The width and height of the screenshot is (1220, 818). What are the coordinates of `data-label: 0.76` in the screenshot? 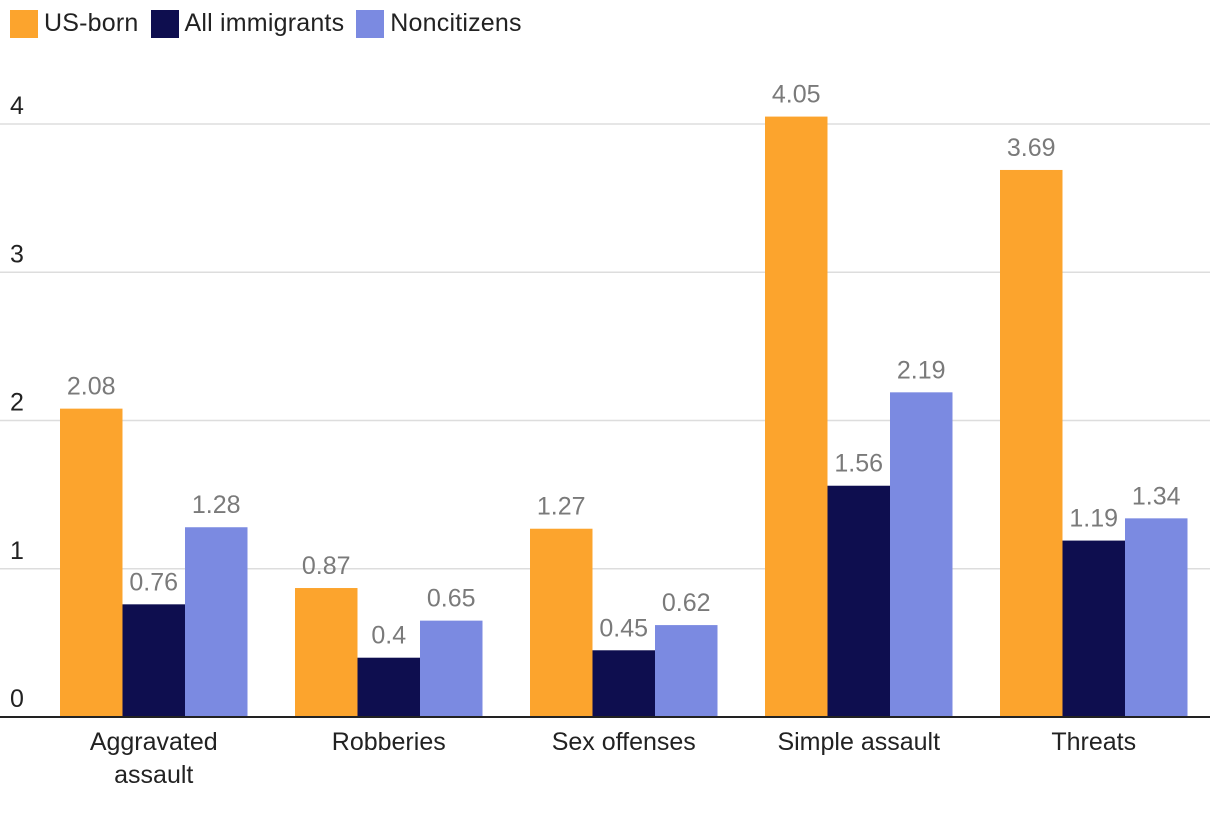 It's located at (153, 582).